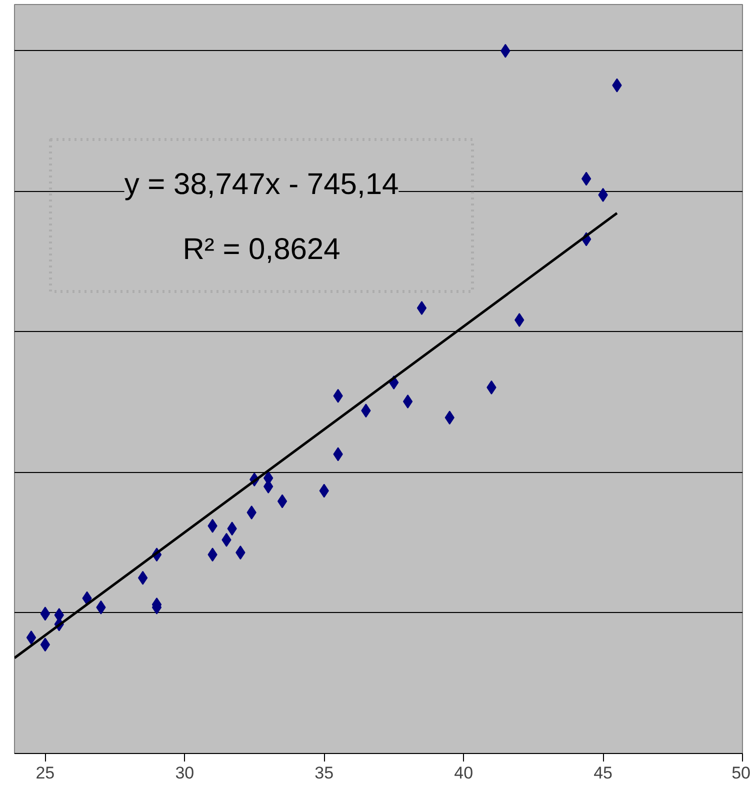 This screenshot has width=750, height=793. I want to click on x-tick-label: 30, so click(184, 773).